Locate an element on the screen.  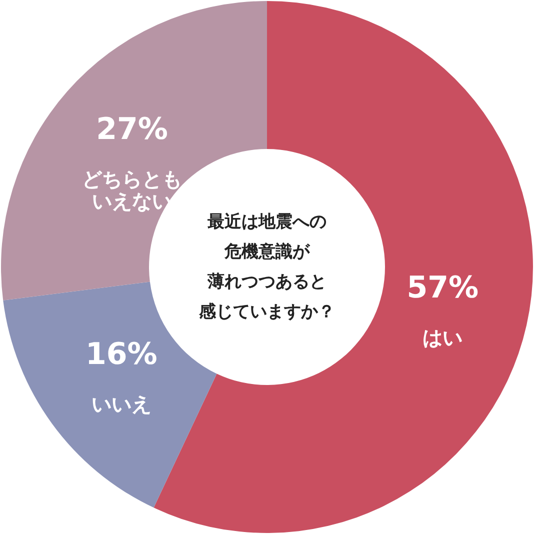
slice-label: いいえ is located at coordinates (121, 404).